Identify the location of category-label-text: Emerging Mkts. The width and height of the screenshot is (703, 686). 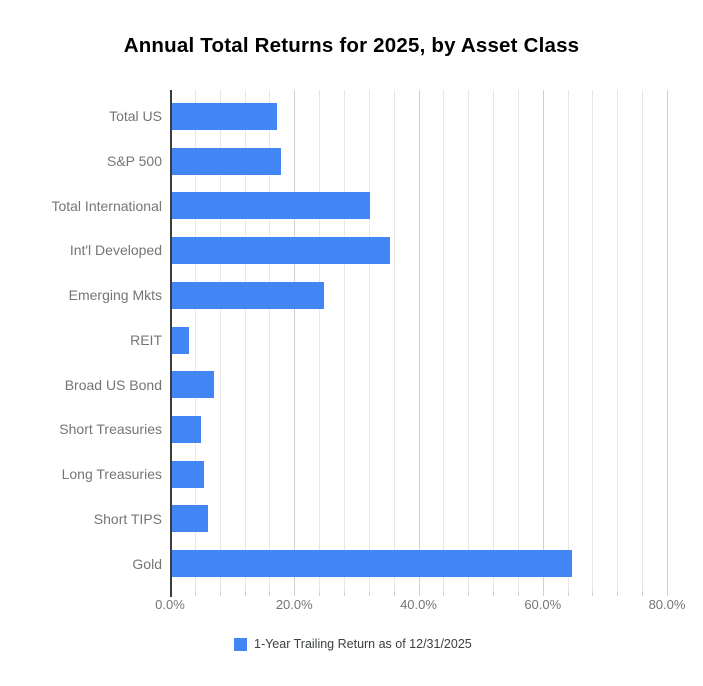
(115, 295).